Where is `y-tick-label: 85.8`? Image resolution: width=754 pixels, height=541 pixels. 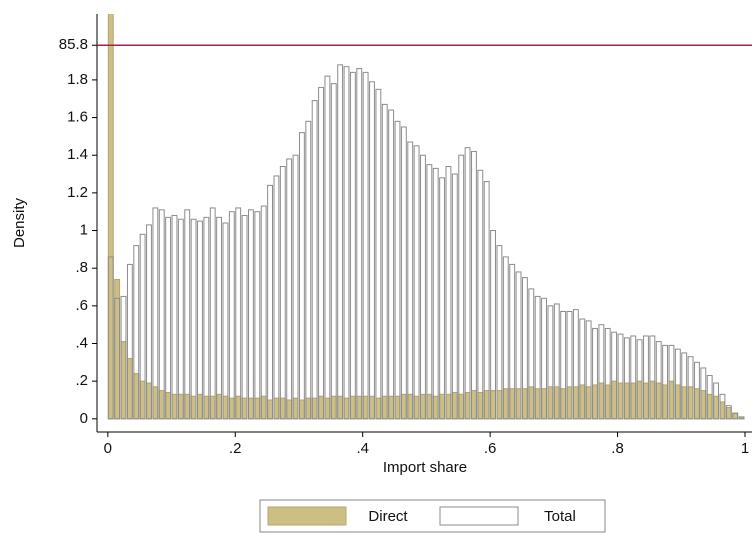
y-tick-label: 85.8 is located at coordinates (73, 44).